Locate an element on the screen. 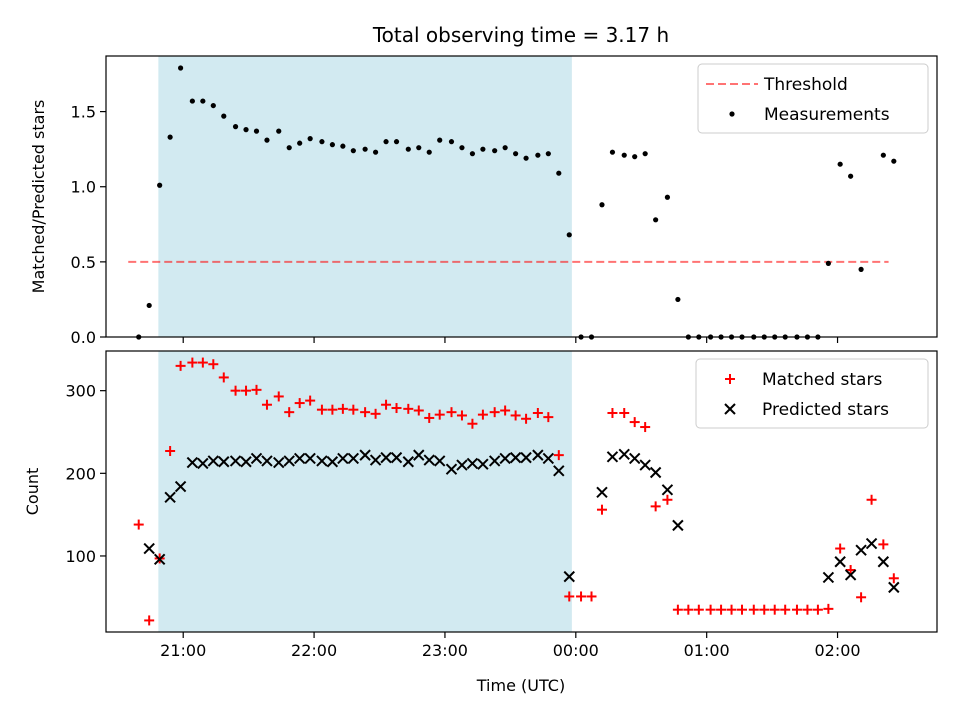 This screenshot has height=720, width=960. legend: Matched stars Predicted stars is located at coordinates (812, 393).